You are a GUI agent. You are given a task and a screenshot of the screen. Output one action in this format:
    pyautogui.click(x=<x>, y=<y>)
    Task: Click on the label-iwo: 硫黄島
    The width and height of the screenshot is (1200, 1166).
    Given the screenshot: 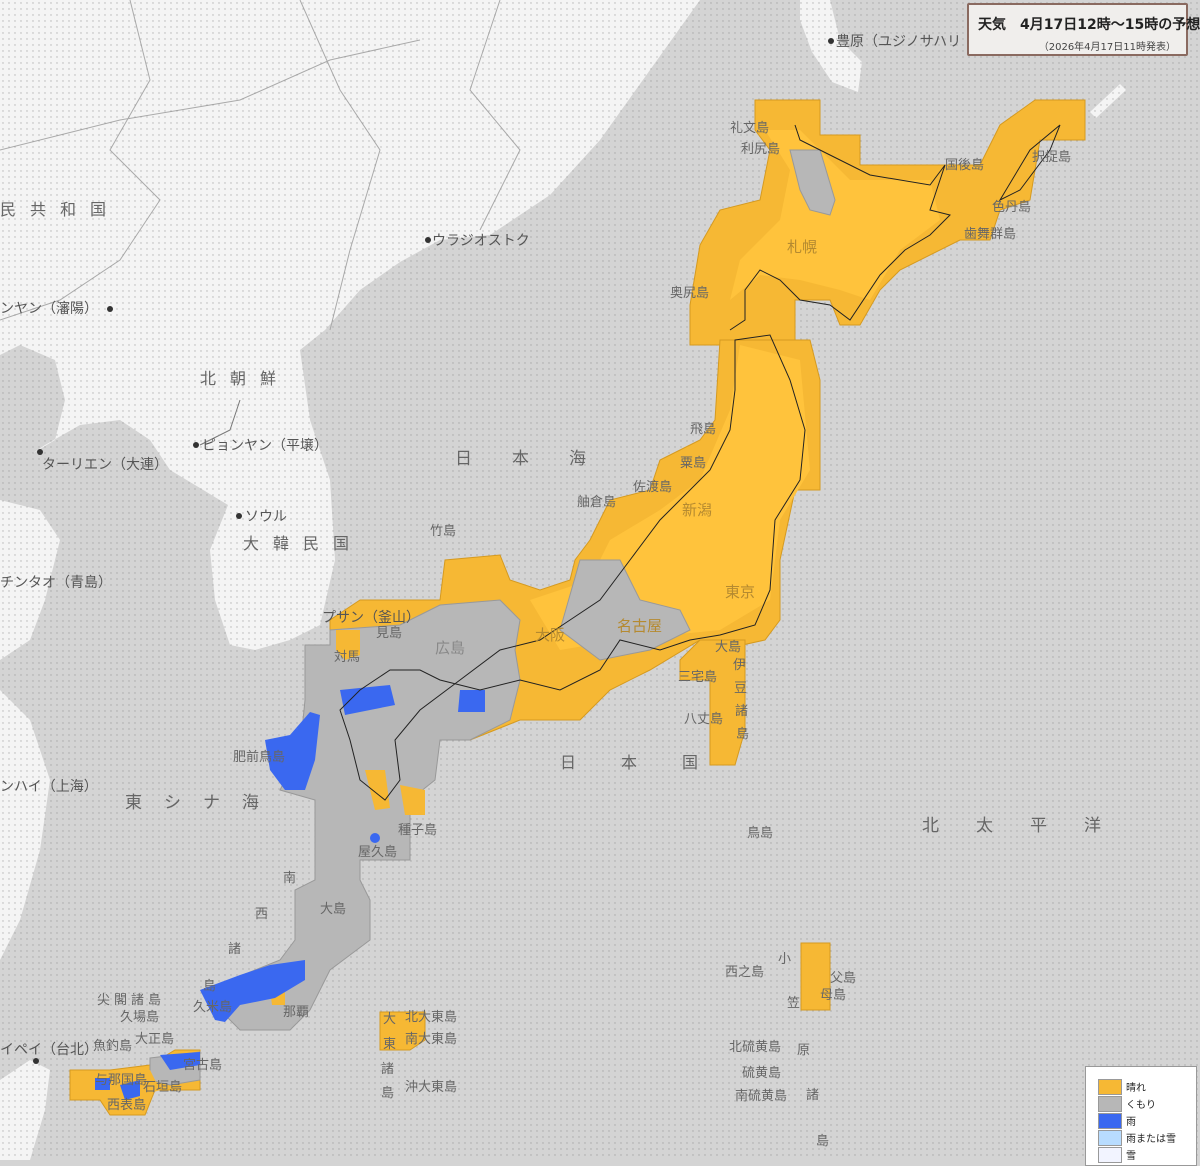 What is the action you would take?
    pyautogui.click(x=761, y=1073)
    